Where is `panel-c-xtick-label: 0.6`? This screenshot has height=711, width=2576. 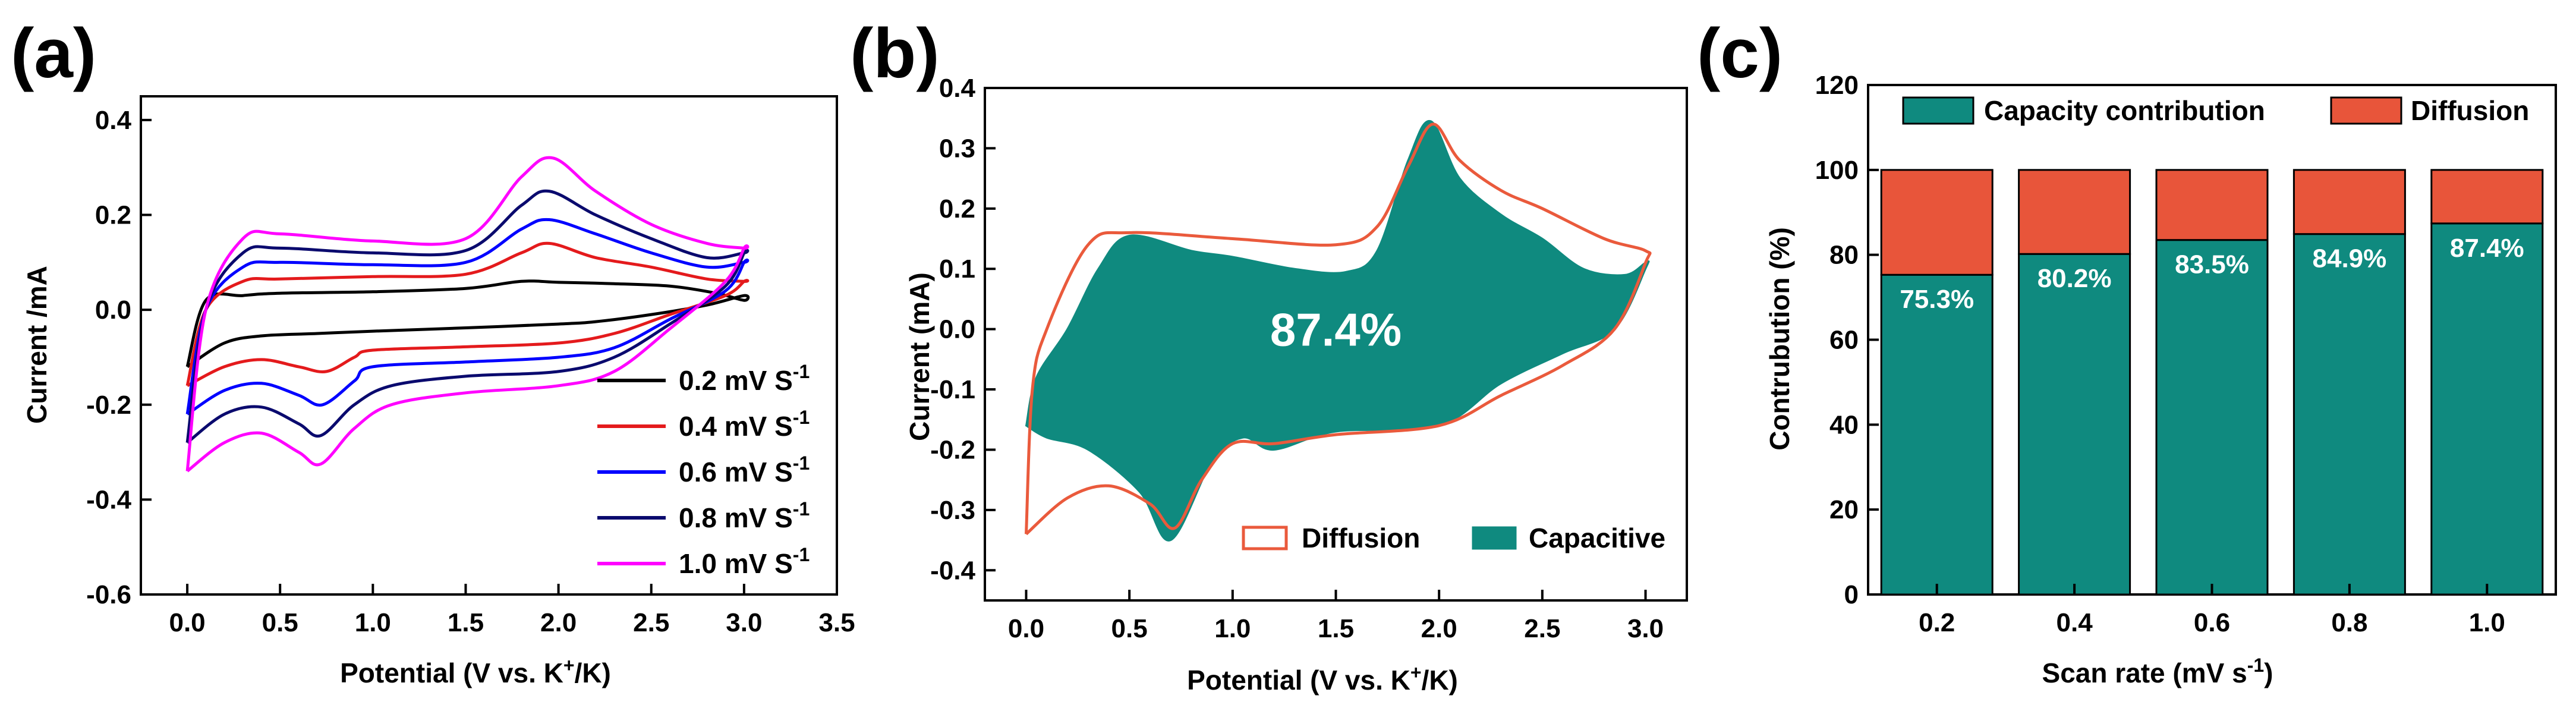
panel-c-xtick-label: 0.6 is located at coordinates (2212, 622).